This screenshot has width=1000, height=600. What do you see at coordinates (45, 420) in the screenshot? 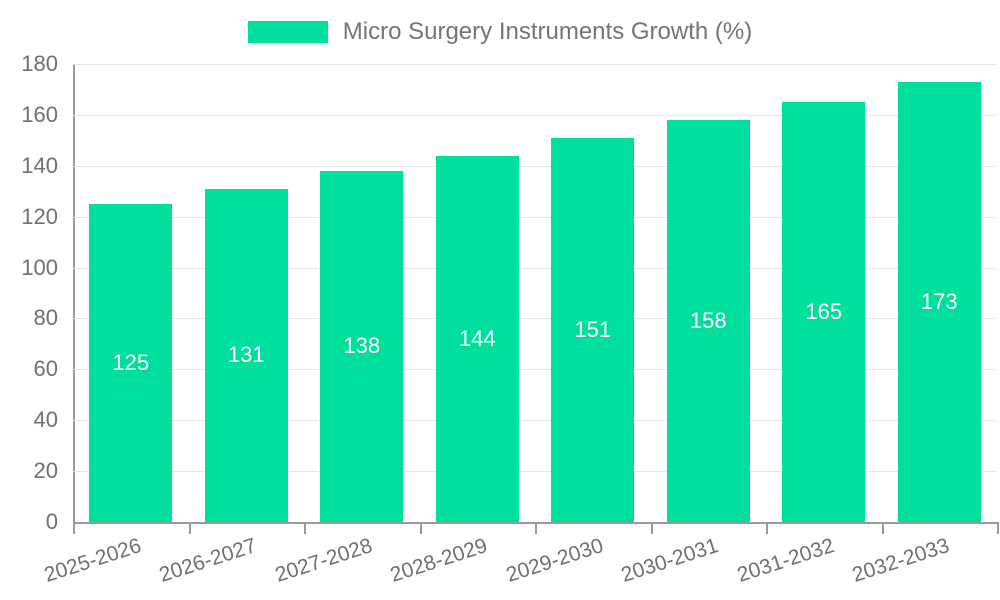
I see `y-axis-tick-label-40: 40` at bounding box center [45, 420].